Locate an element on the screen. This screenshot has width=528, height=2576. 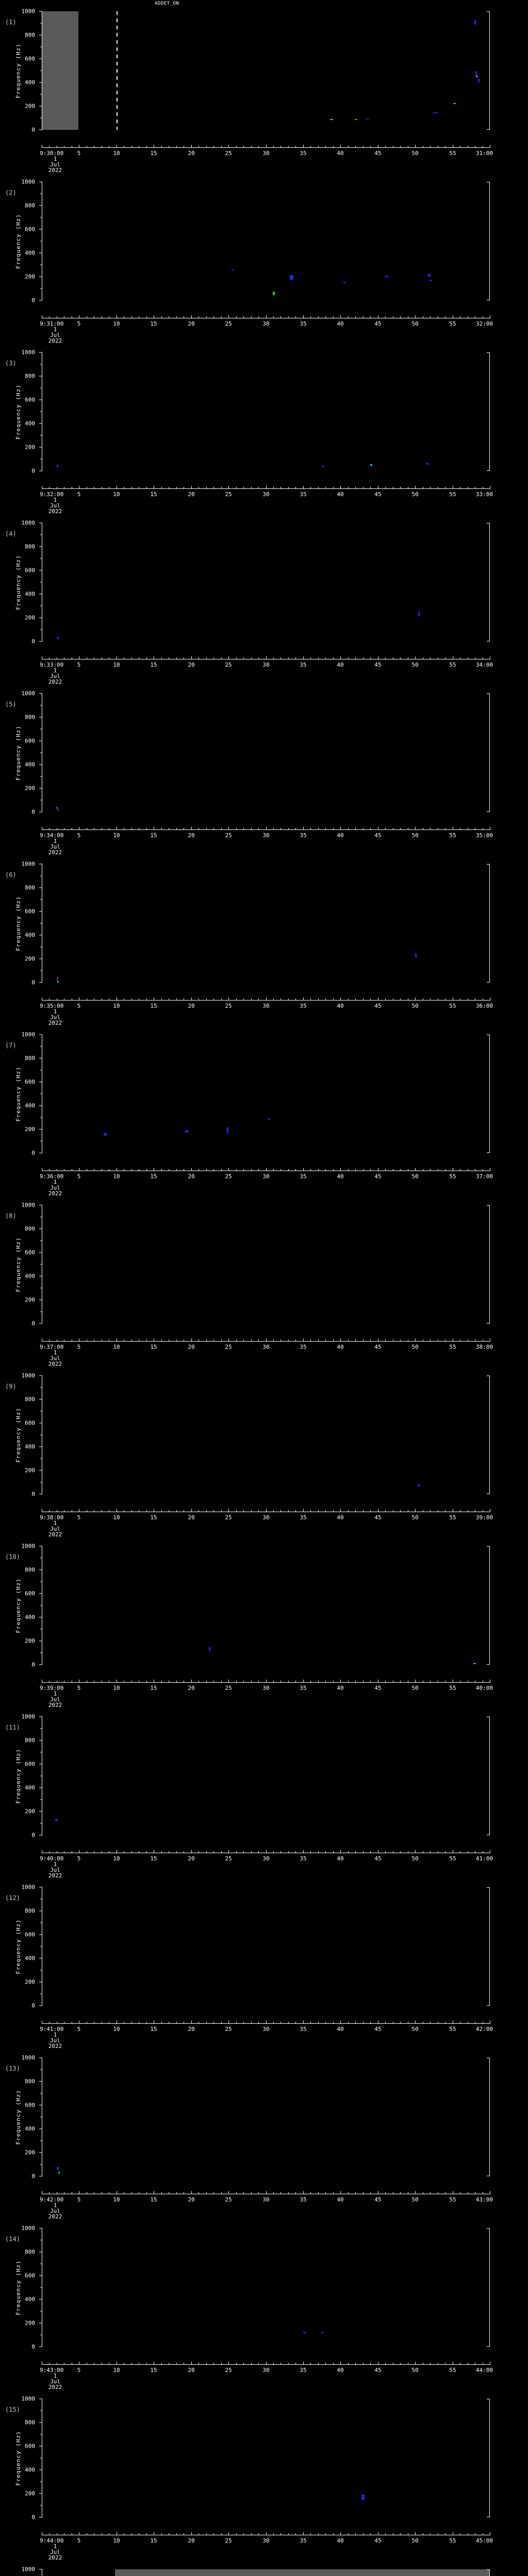
x-tick-label: 25 is located at coordinates (229, 1347).